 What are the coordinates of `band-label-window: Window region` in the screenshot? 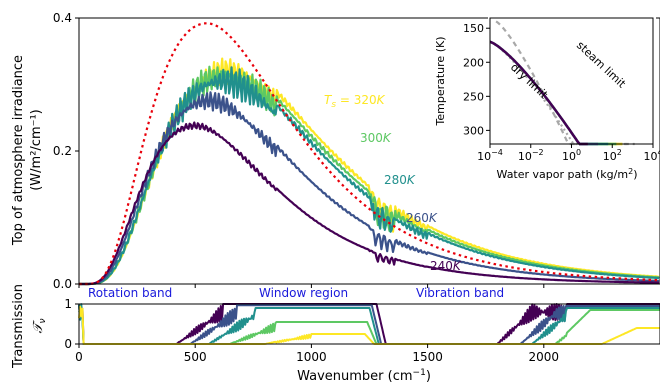 It's located at (303, 293).